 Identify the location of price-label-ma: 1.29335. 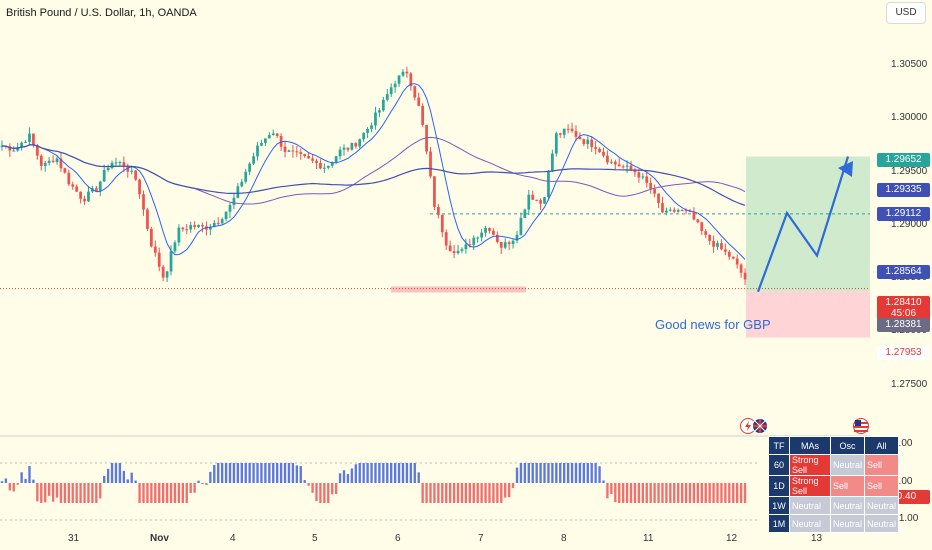
(903, 190).